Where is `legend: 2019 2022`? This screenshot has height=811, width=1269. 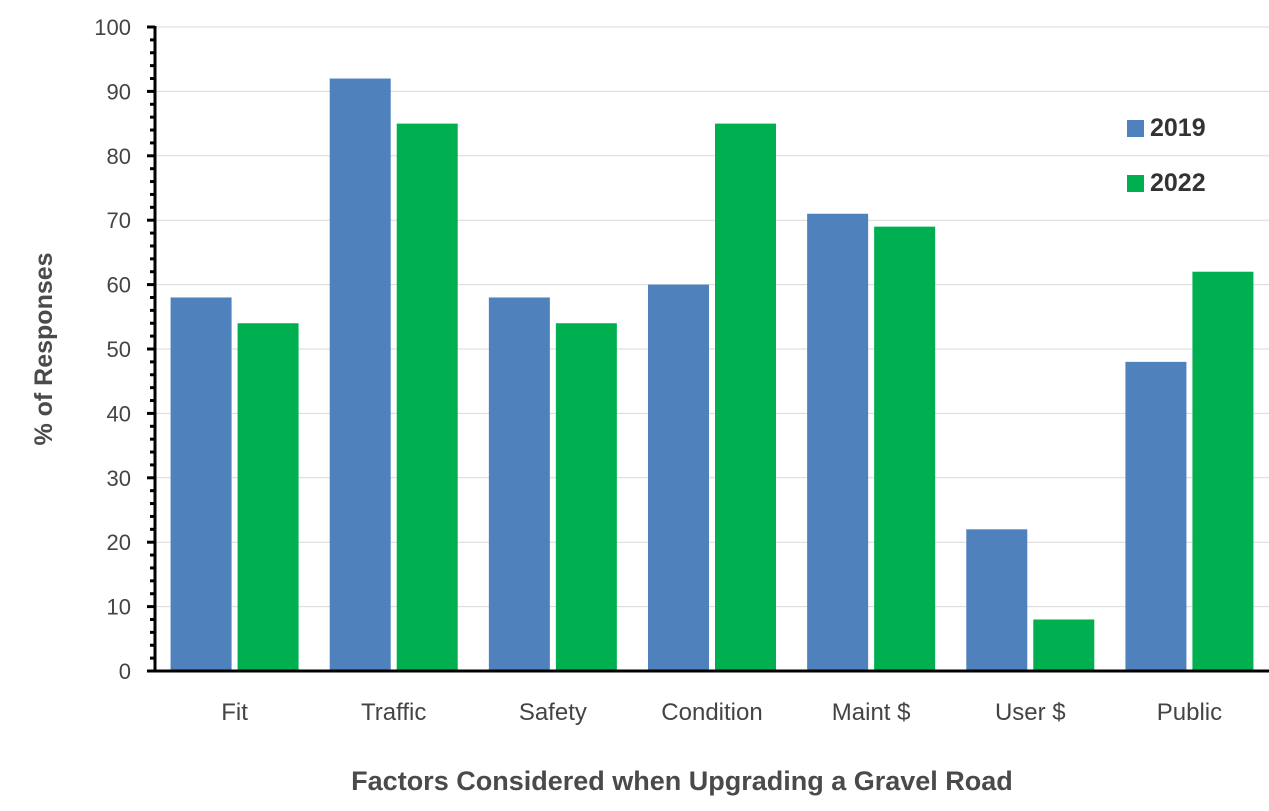
legend: 2019 2022 is located at coordinates (1166, 155).